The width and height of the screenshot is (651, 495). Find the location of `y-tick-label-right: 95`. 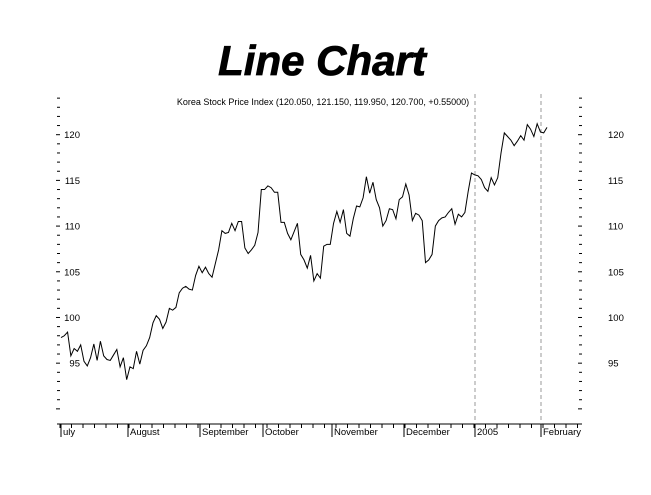

y-tick-label-right: 95 is located at coordinates (613, 364).